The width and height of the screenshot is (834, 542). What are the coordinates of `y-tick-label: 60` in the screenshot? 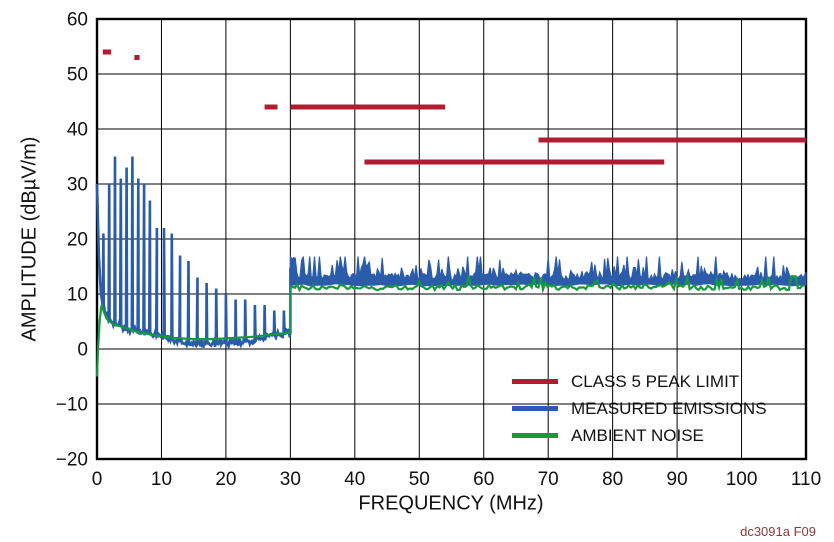 It's located at (77, 20).